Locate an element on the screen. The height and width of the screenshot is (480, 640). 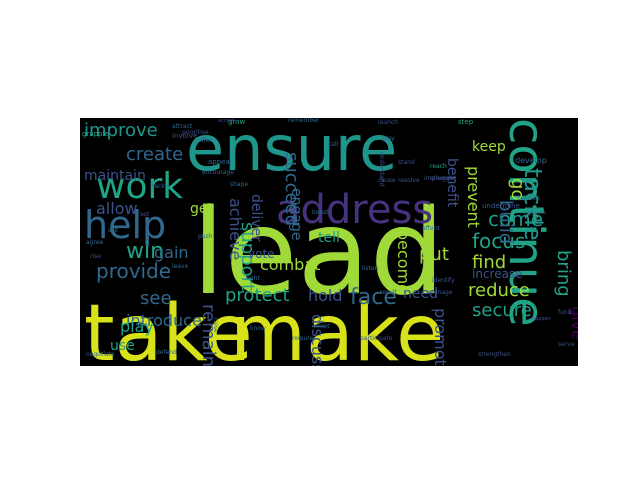
word-remember: remember is located at coordinates (304, 121).